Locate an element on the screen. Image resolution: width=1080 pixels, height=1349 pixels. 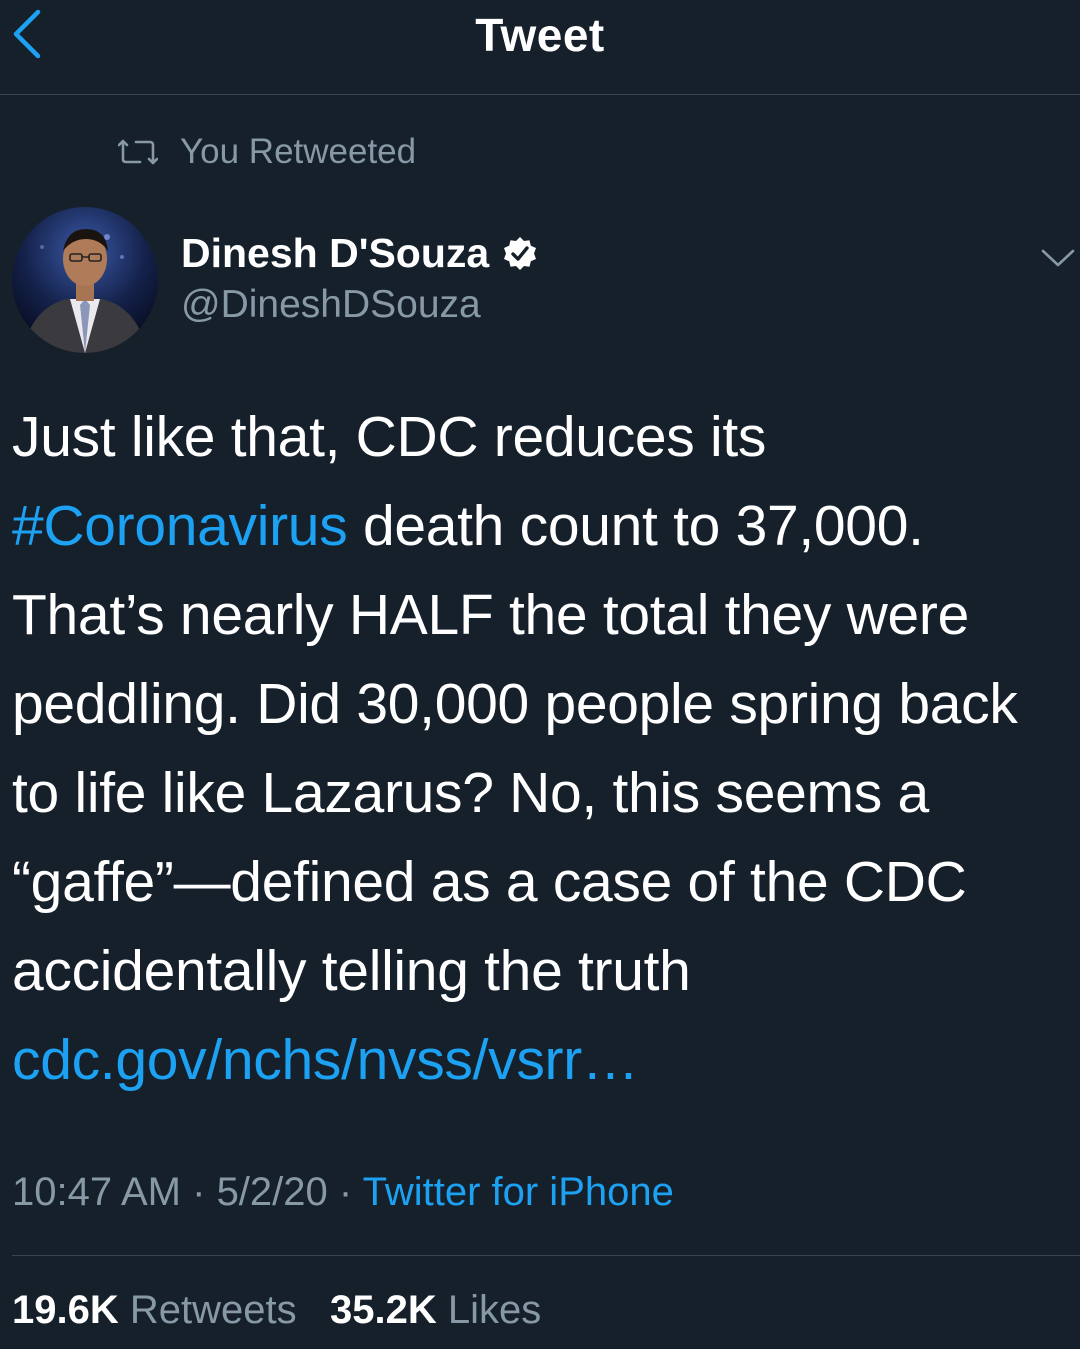
retweets-label: Retweets is located at coordinates (213, 1310).